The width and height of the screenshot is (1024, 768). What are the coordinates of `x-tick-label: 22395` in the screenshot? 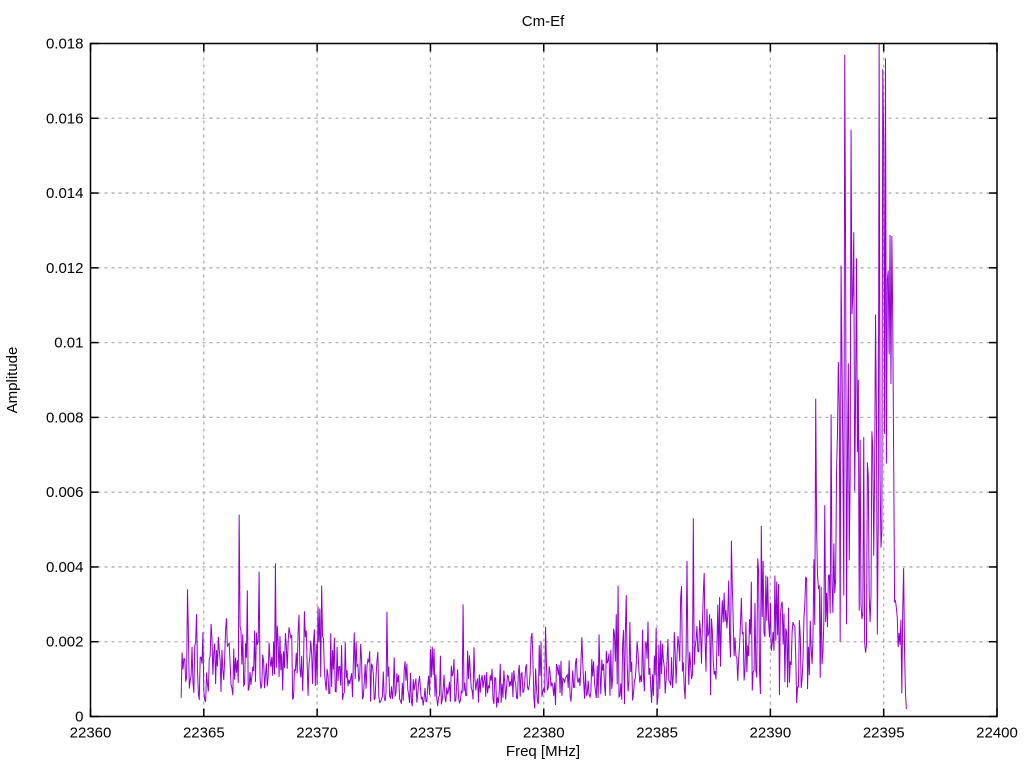 It's located at (884, 733).